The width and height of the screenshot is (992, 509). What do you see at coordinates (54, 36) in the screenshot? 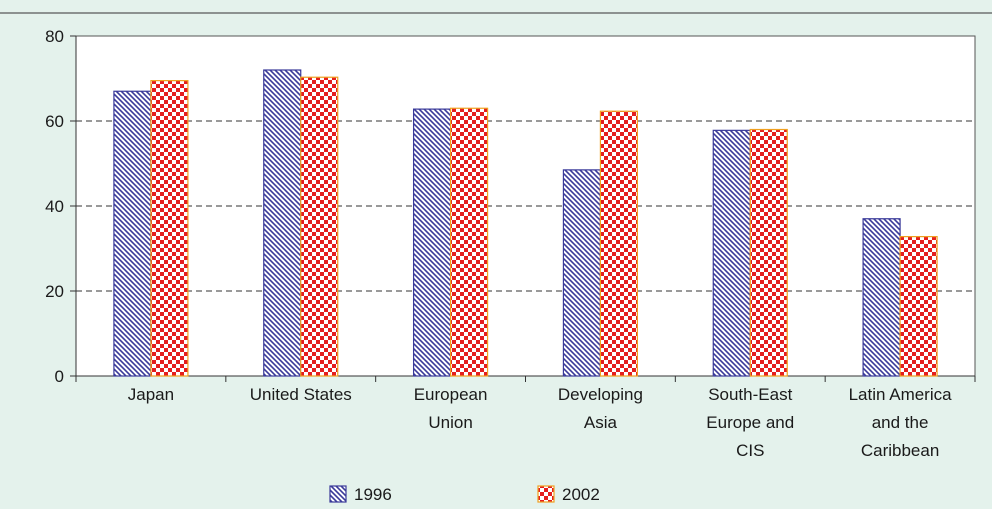
I see `y-tick-label: 80` at bounding box center [54, 36].